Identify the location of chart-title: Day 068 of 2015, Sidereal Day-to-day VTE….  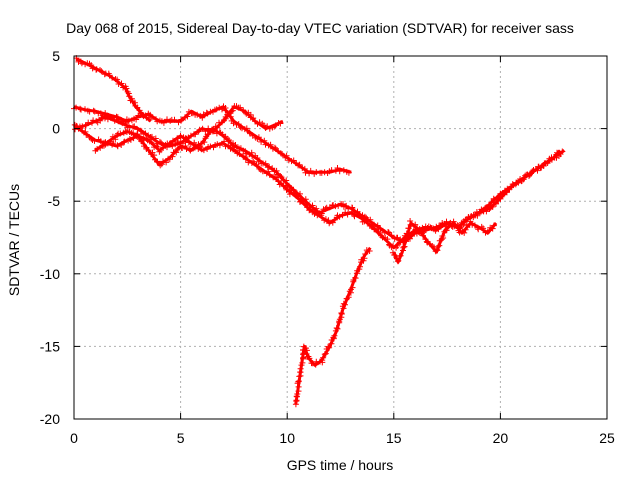
(320, 28).